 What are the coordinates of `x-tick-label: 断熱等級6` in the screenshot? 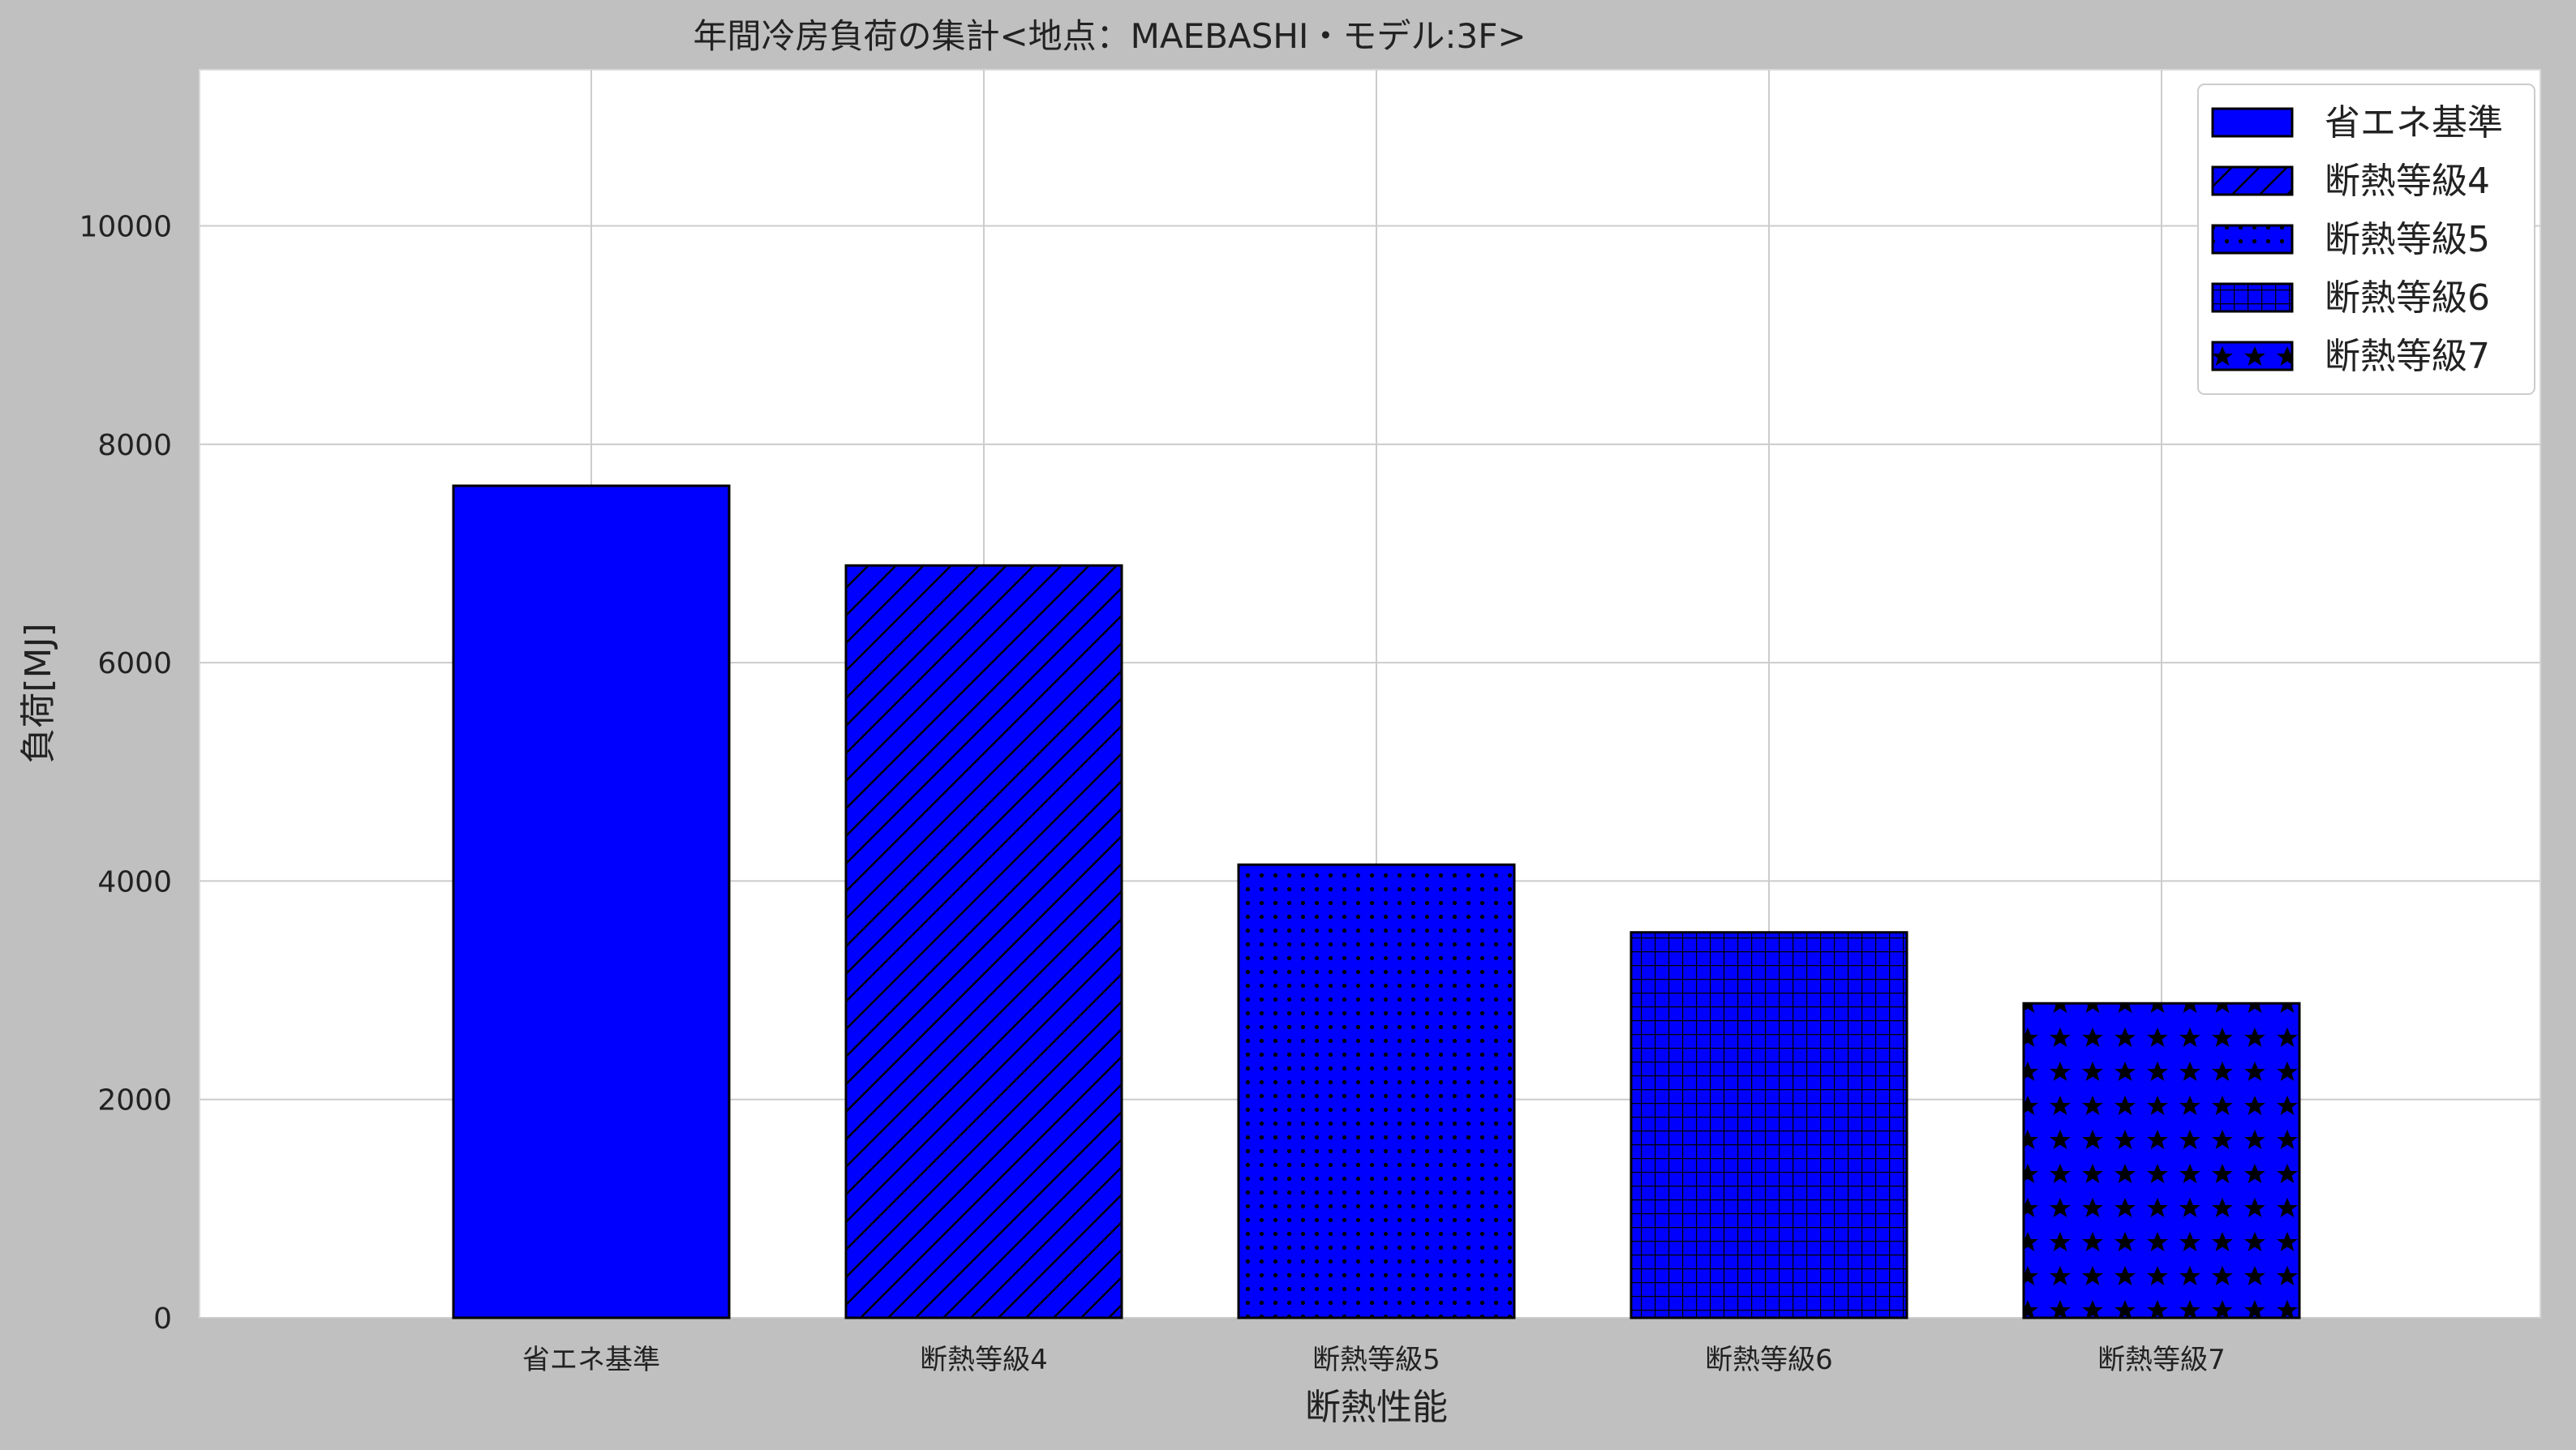 It's located at (1769, 1360).